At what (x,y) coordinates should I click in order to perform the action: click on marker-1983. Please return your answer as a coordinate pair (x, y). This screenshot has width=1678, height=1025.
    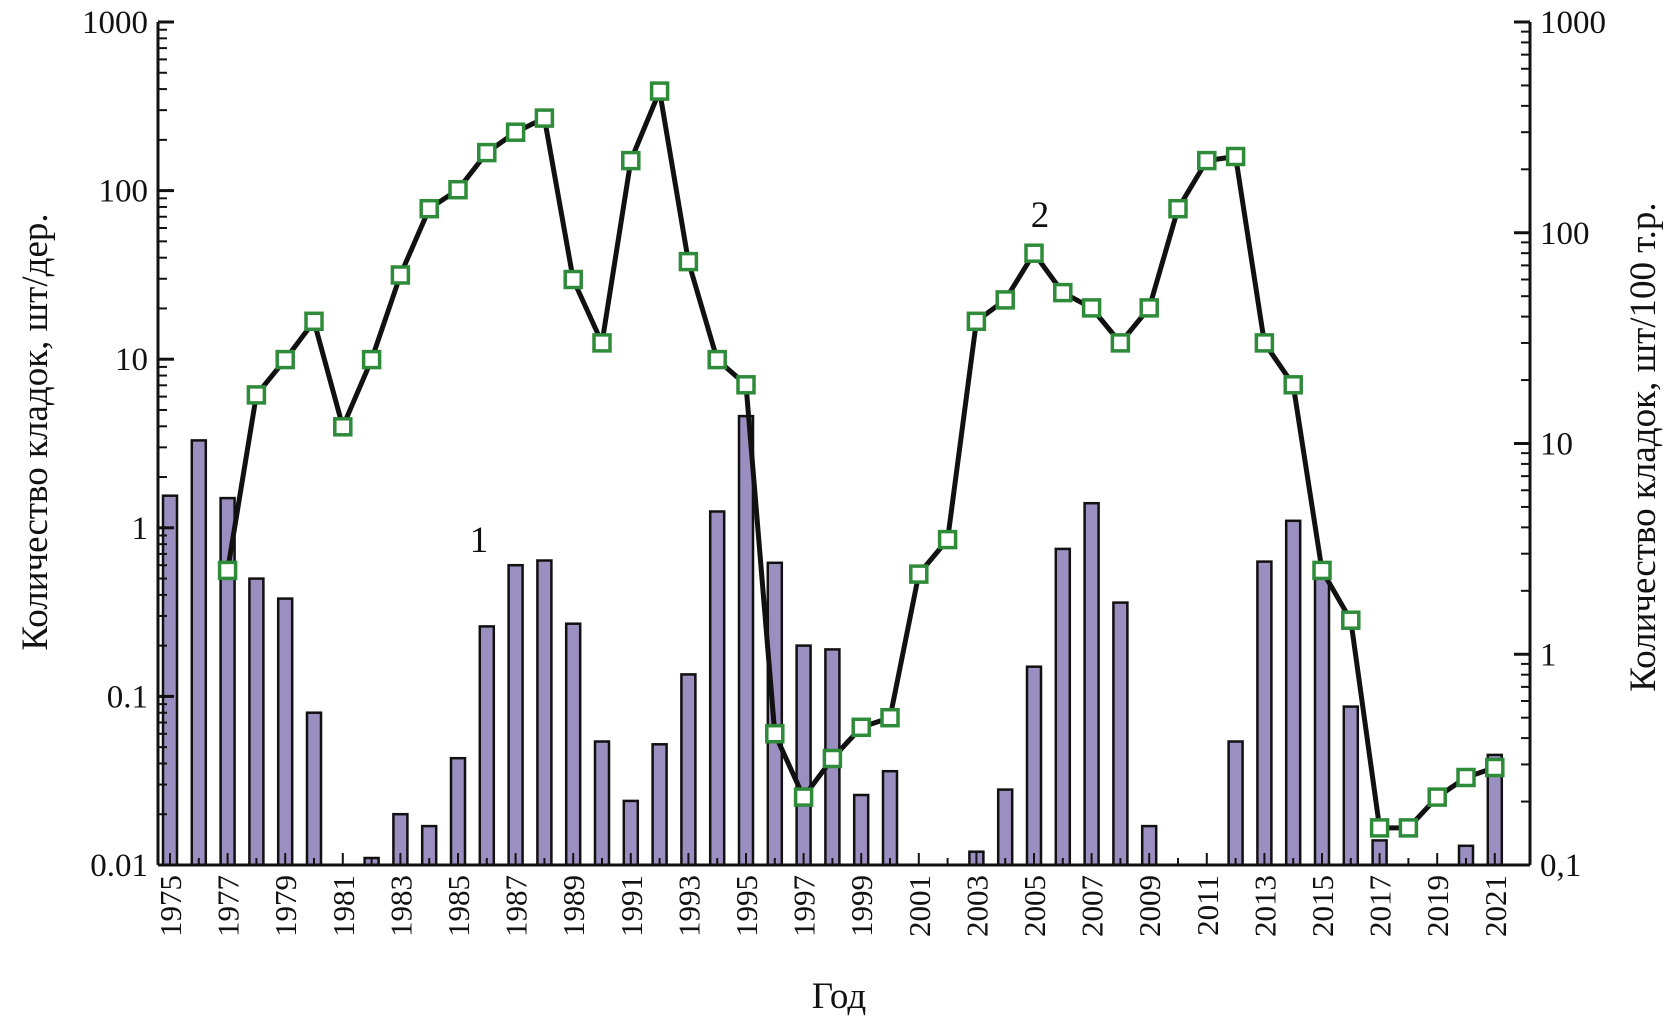
    Looking at the image, I should click on (400, 275).